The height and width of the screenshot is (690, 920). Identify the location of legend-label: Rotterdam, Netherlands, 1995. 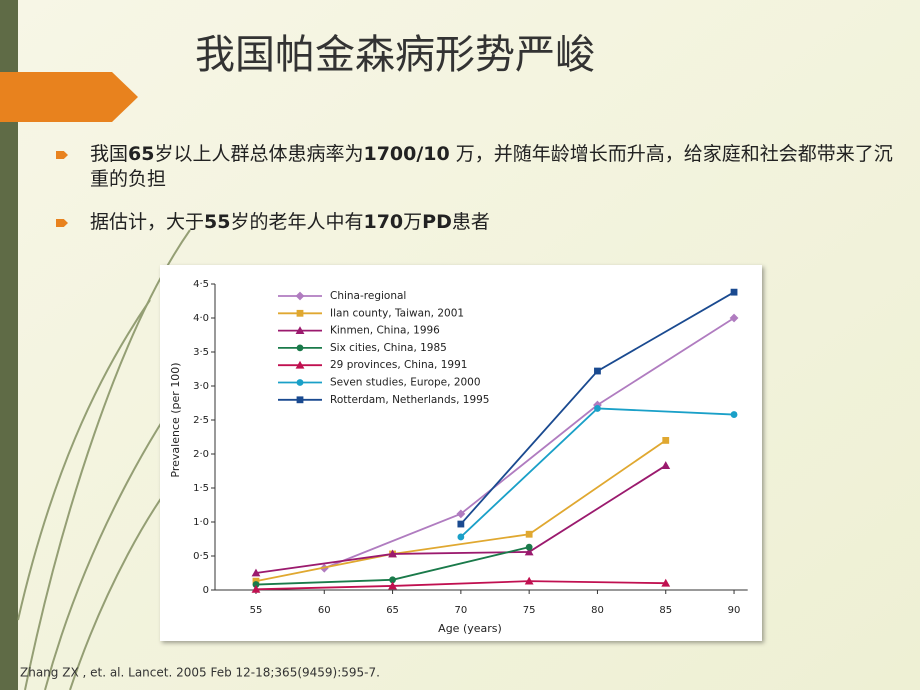
(409, 400).